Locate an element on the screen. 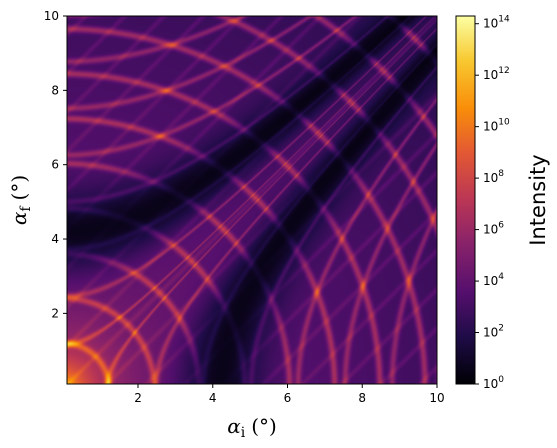 The height and width of the screenshot is (448, 557). colorbar-tick-label: 10² is located at coordinates (493, 332).